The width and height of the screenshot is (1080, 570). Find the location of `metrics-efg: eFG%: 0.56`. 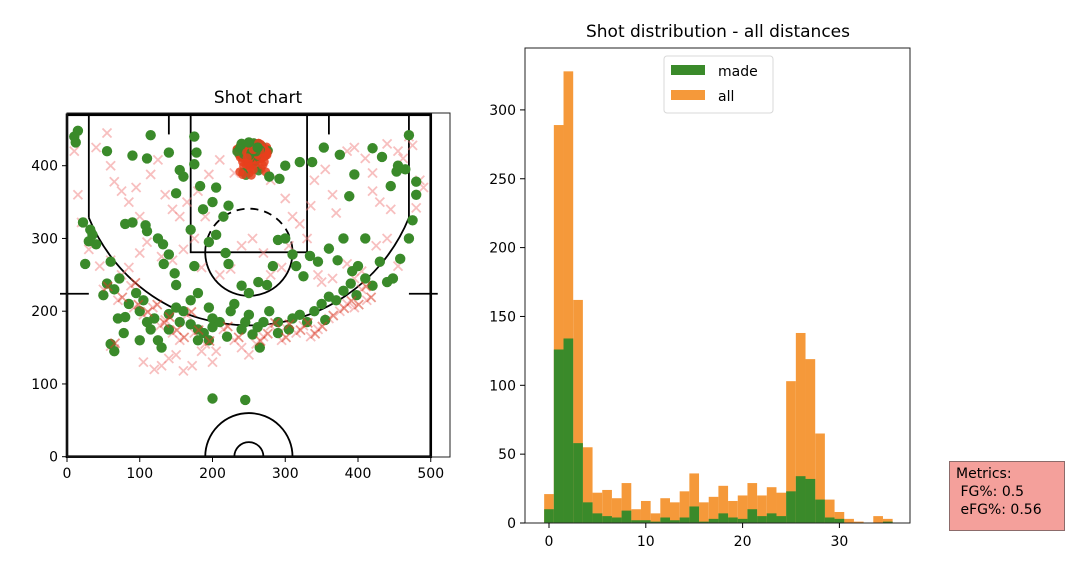

metrics-efg: eFG%: 0.56 is located at coordinates (999, 510).